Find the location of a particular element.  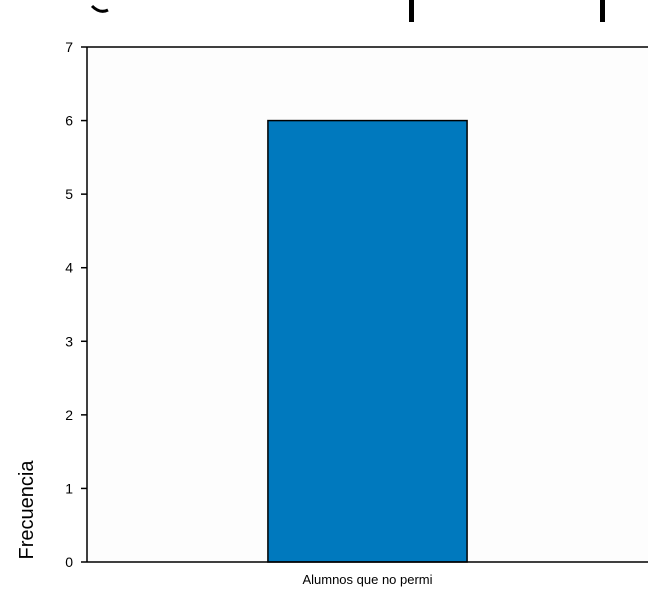

y-tick-label: 6 is located at coordinates (69, 121).